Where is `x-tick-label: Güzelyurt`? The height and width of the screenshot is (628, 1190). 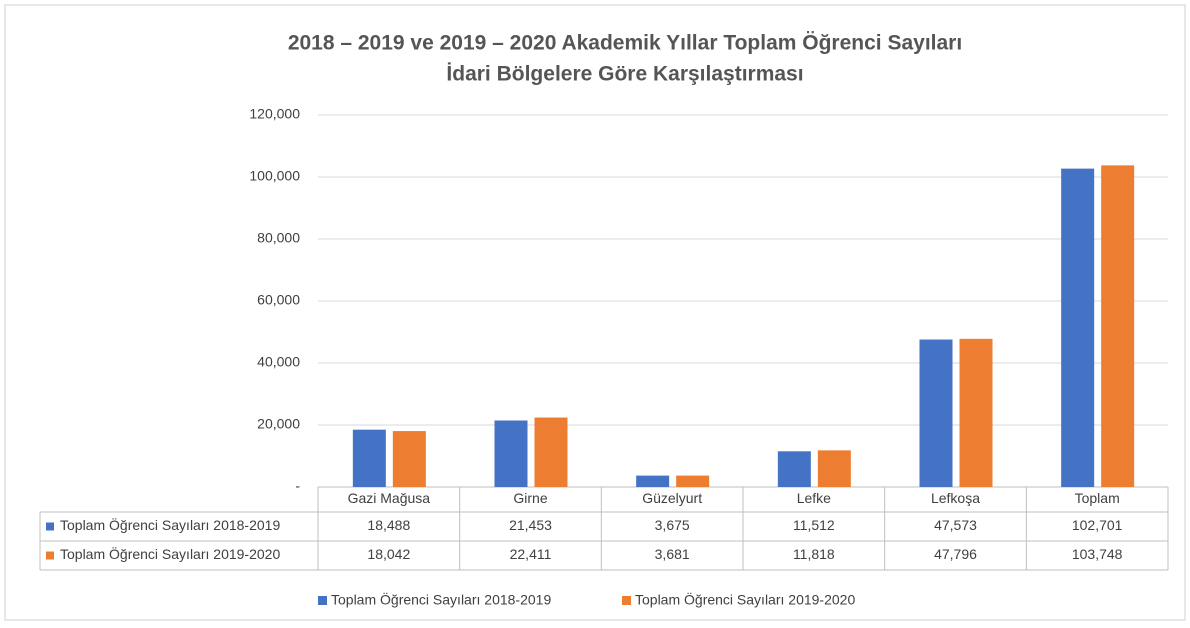
x-tick-label: Güzelyurt is located at coordinates (672, 498).